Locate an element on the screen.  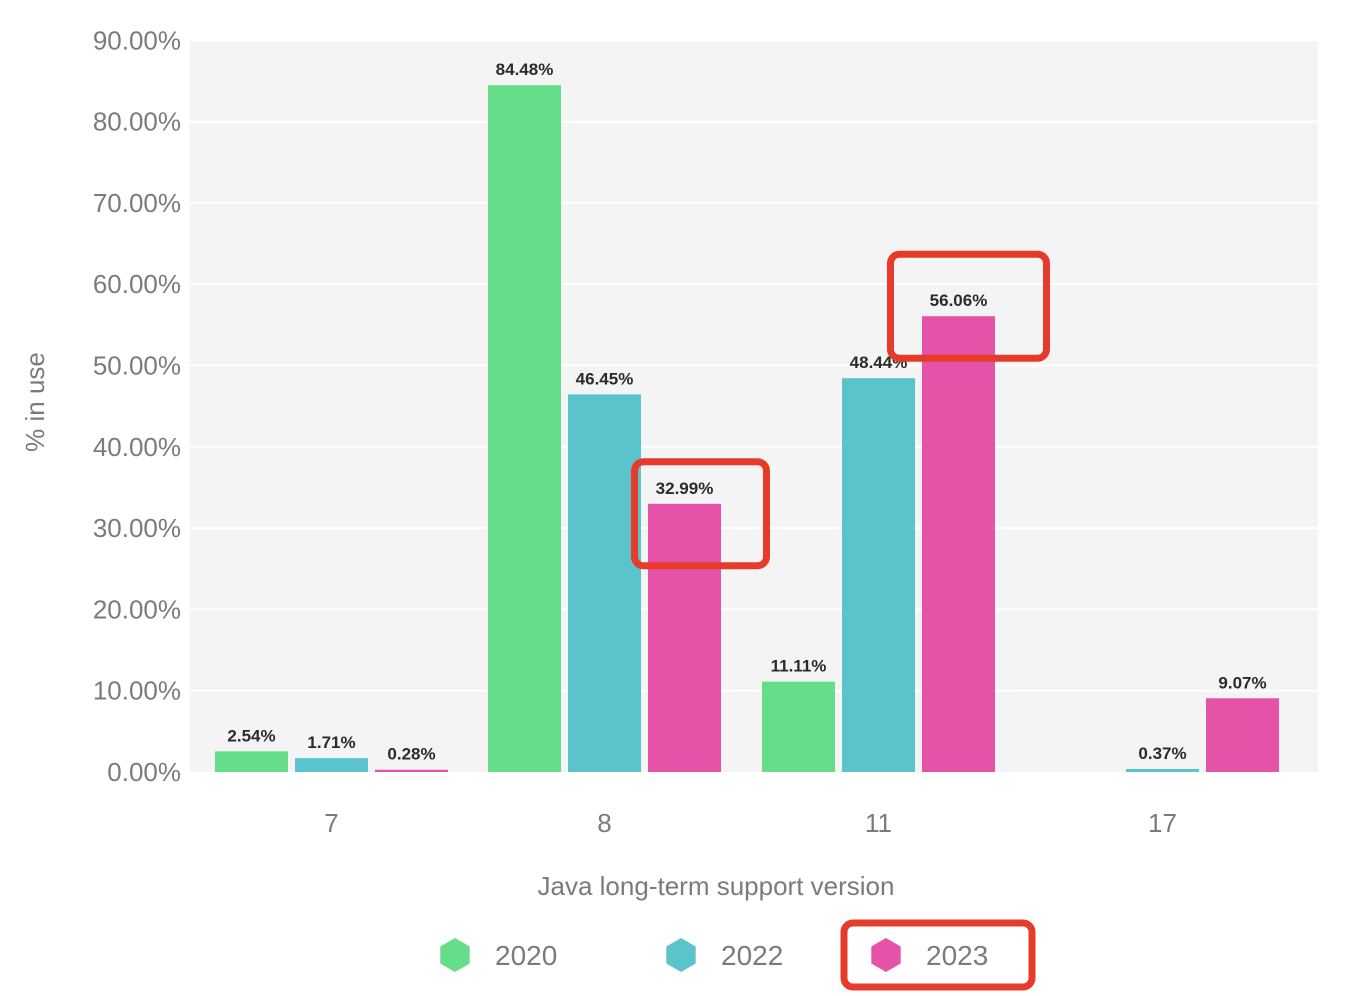
x-tick-label: 11 is located at coordinates (878, 823).